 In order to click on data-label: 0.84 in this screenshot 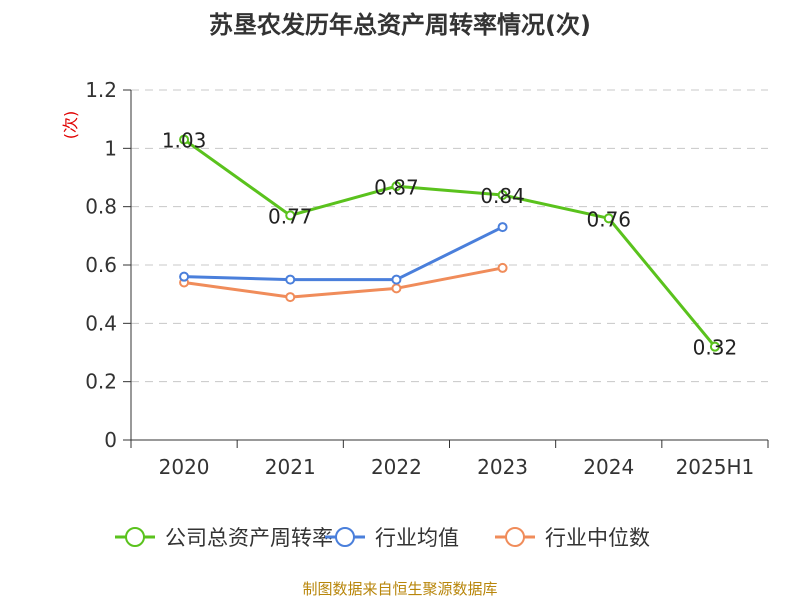, I will do `click(502, 196)`.